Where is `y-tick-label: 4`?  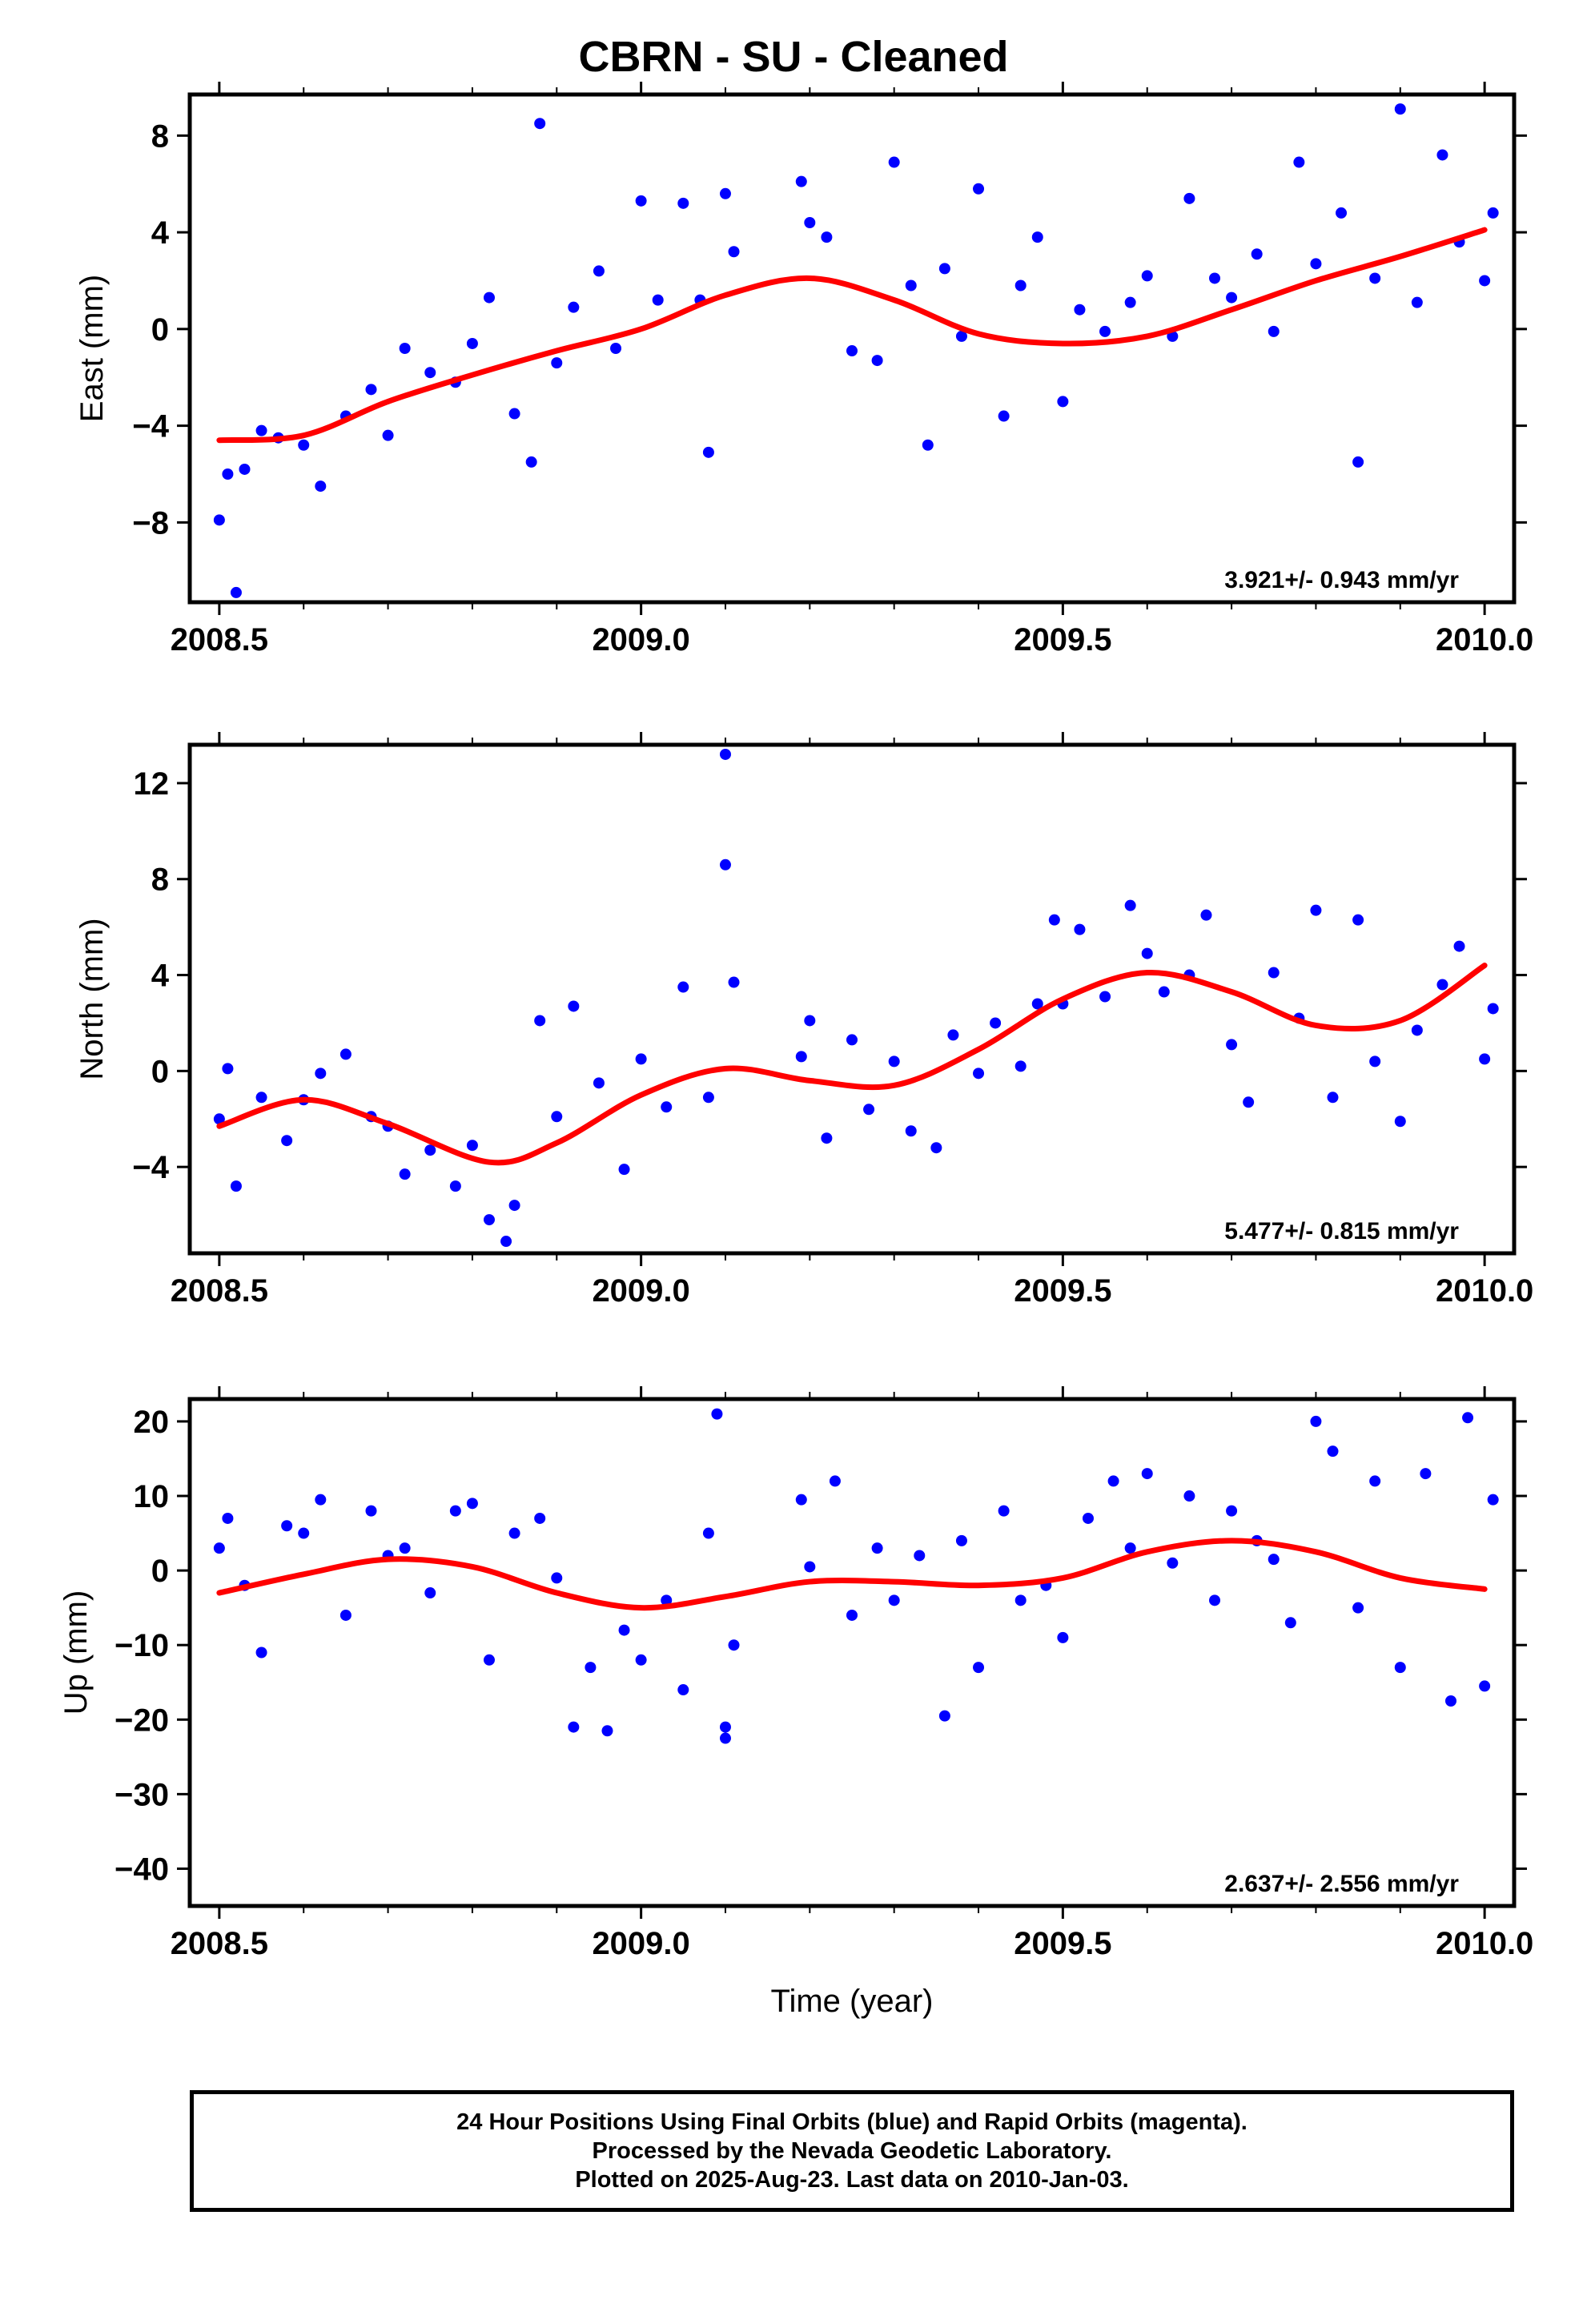
y-tick-label: 4 is located at coordinates (161, 976).